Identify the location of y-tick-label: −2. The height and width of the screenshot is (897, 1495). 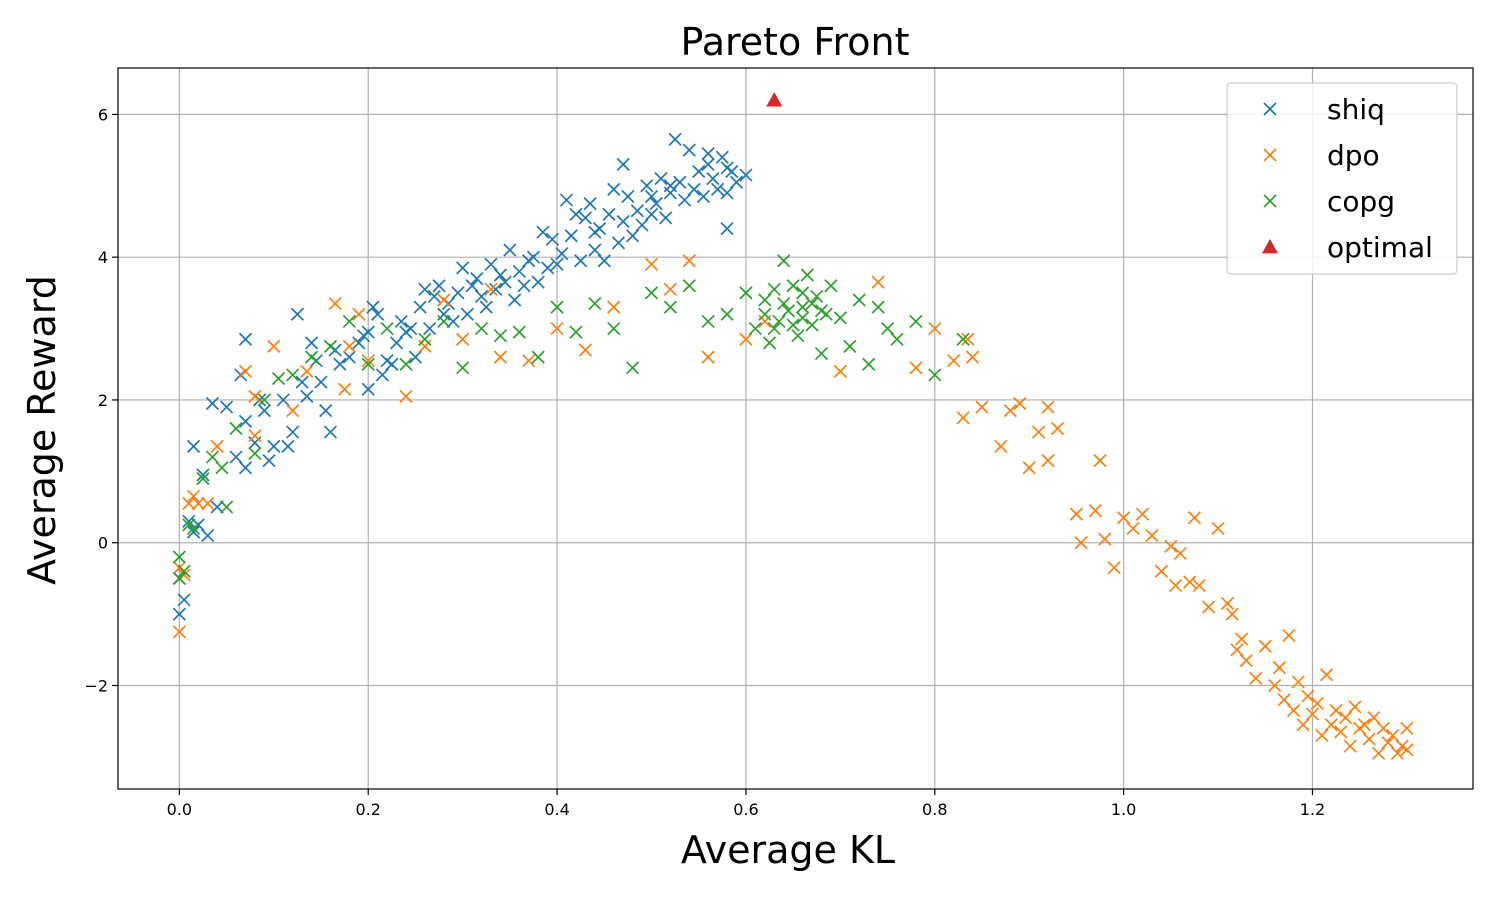
(96, 685).